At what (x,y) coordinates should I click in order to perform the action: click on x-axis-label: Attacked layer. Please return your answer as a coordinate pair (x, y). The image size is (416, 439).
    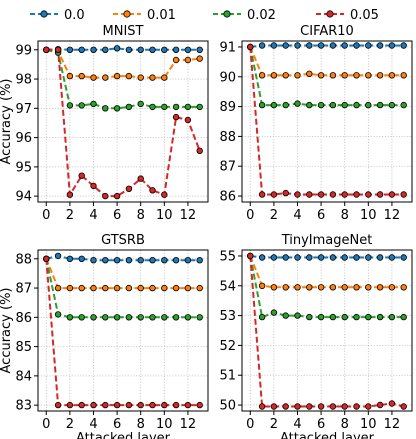
    Looking at the image, I should click on (123, 435).